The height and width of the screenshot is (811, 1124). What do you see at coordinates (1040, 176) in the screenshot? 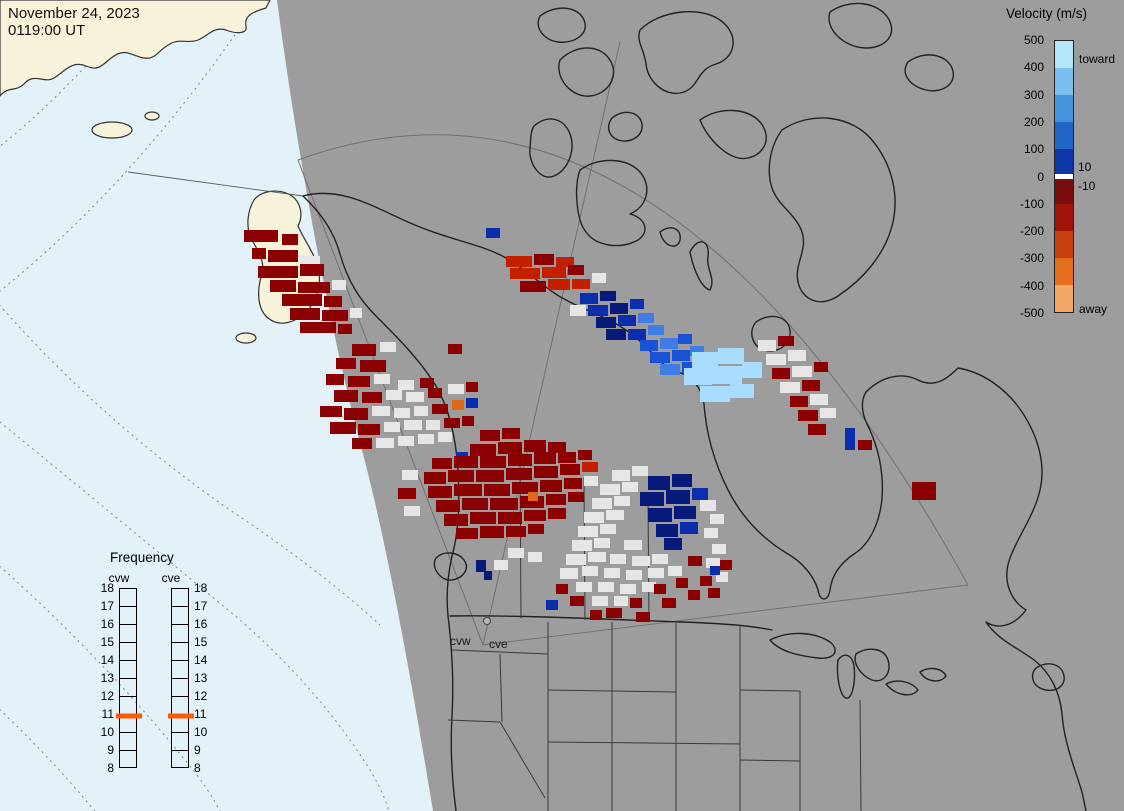
I see `colorbar-tick: 0` at bounding box center [1040, 176].